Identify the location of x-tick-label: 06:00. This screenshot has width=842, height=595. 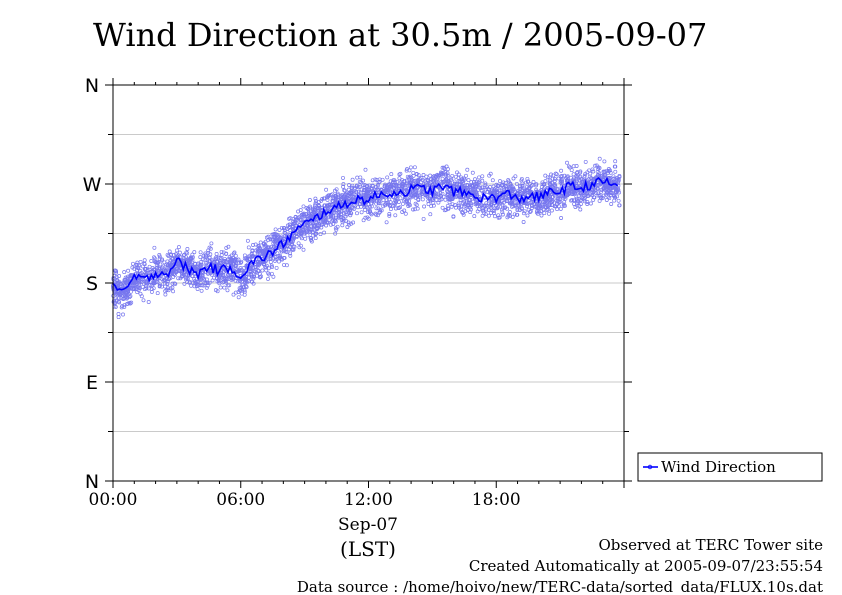
(240, 500).